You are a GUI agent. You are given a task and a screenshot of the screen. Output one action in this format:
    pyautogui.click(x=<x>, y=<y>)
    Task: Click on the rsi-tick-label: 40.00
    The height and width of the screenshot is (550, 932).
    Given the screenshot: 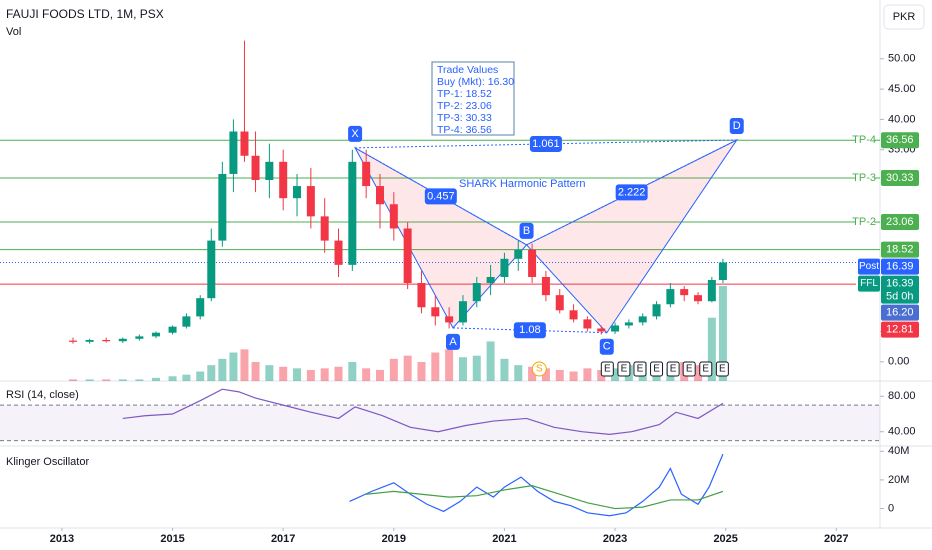 What is the action you would take?
    pyautogui.click(x=902, y=432)
    